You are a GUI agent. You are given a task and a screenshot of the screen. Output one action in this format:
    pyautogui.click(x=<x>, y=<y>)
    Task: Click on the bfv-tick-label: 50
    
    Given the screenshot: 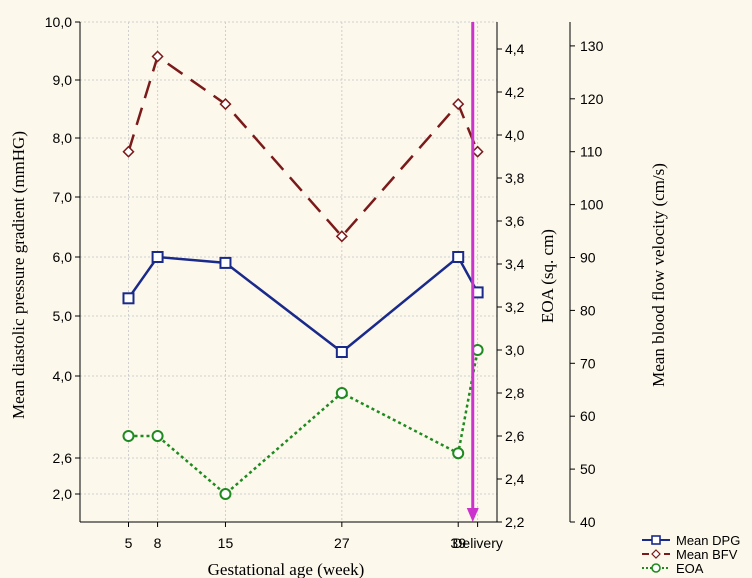 What is the action you would take?
    pyautogui.click(x=588, y=469)
    